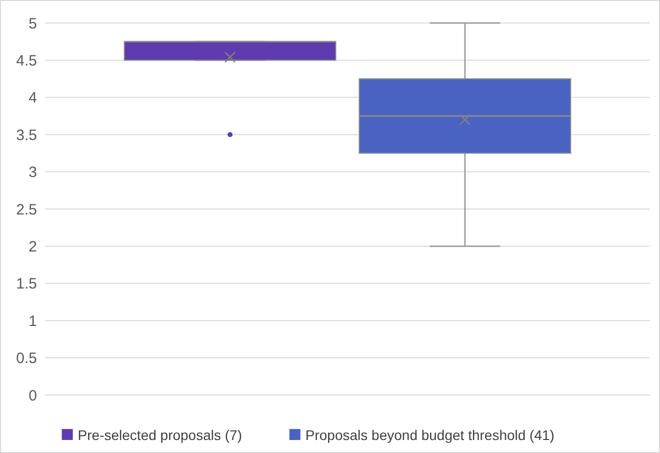  I want to click on y-tick-label: 3.5, so click(26, 135).